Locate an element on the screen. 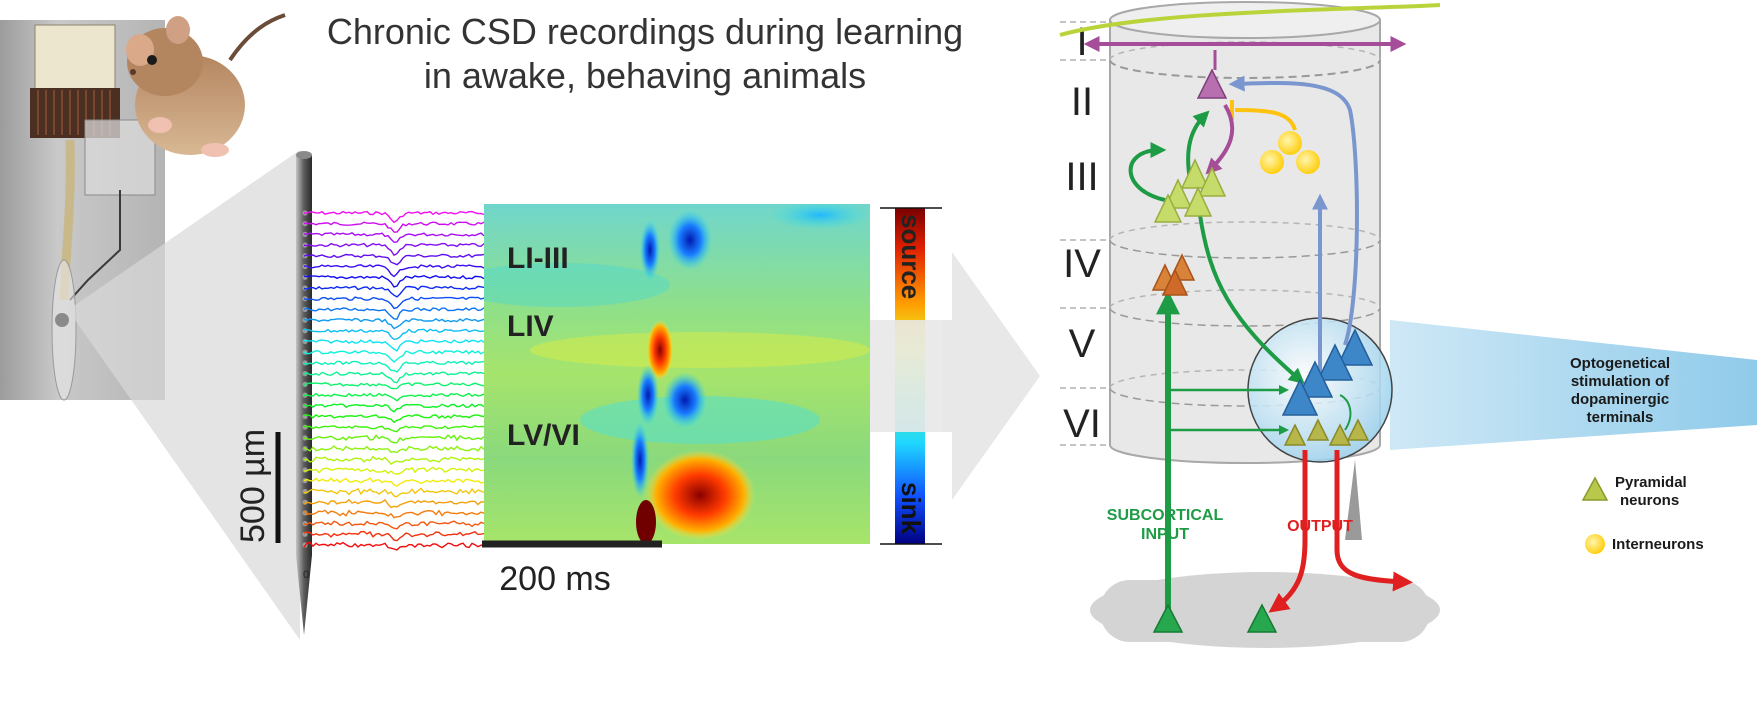  subcortical-input-label-line2: INPUT is located at coordinates (1165, 534).